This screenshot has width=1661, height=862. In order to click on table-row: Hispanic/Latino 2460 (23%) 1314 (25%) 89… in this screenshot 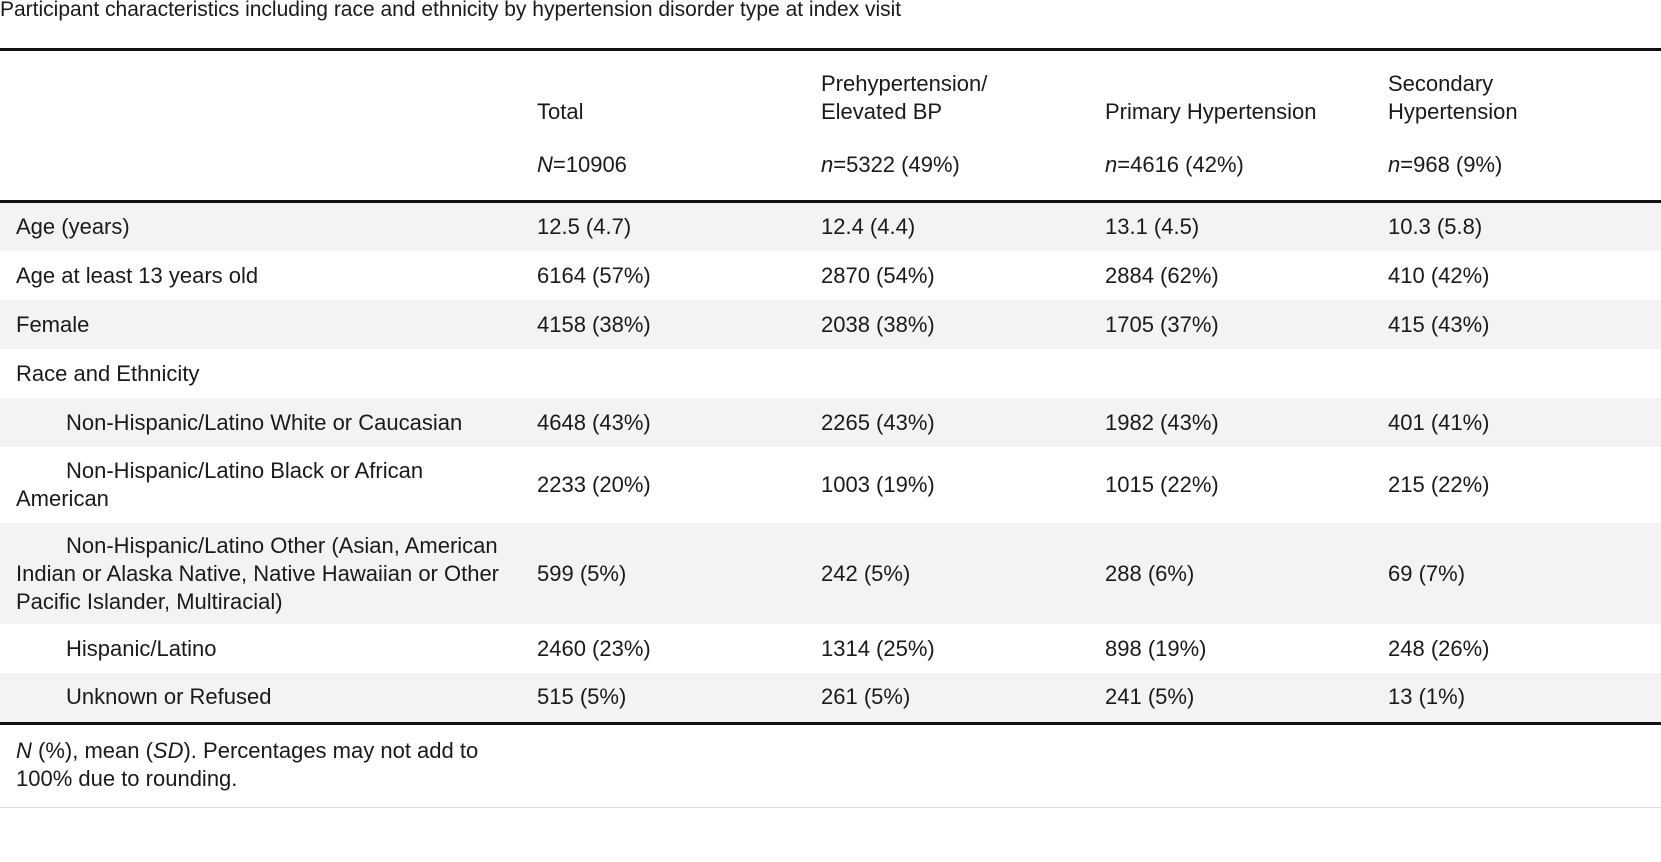, I will do `click(830, 648)`.